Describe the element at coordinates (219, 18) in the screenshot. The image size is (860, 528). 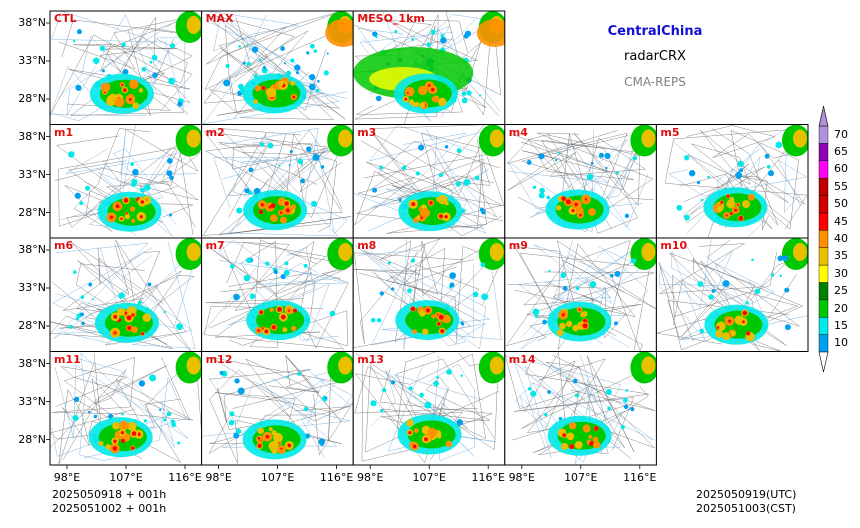
I see `panel-label-MAX: MAX` at that location.